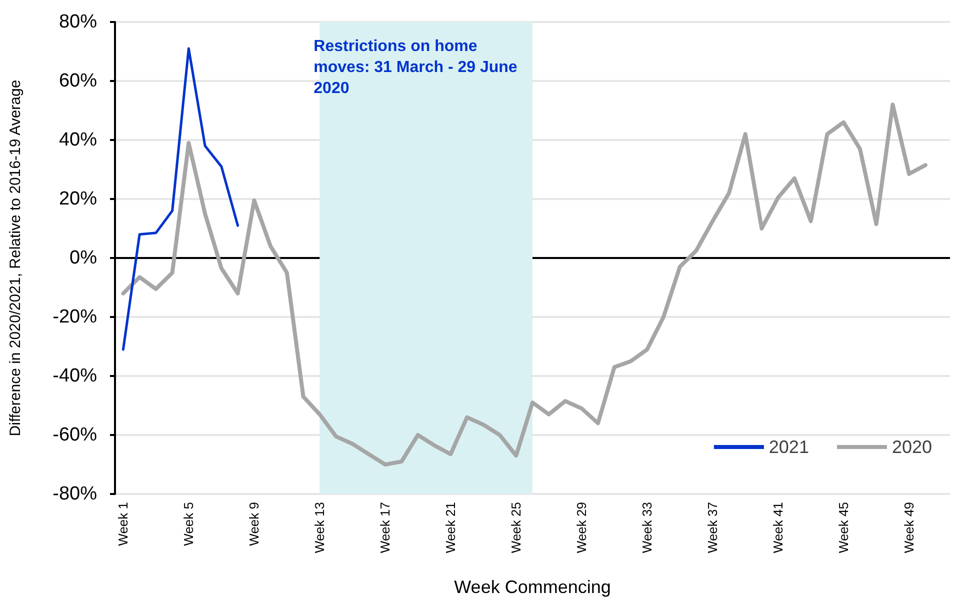 This screenshot has width=957, height=601. What do you see at coordinates (181, 199) in the screenshot?
I see `line-series` at bounding box center [181, 199].